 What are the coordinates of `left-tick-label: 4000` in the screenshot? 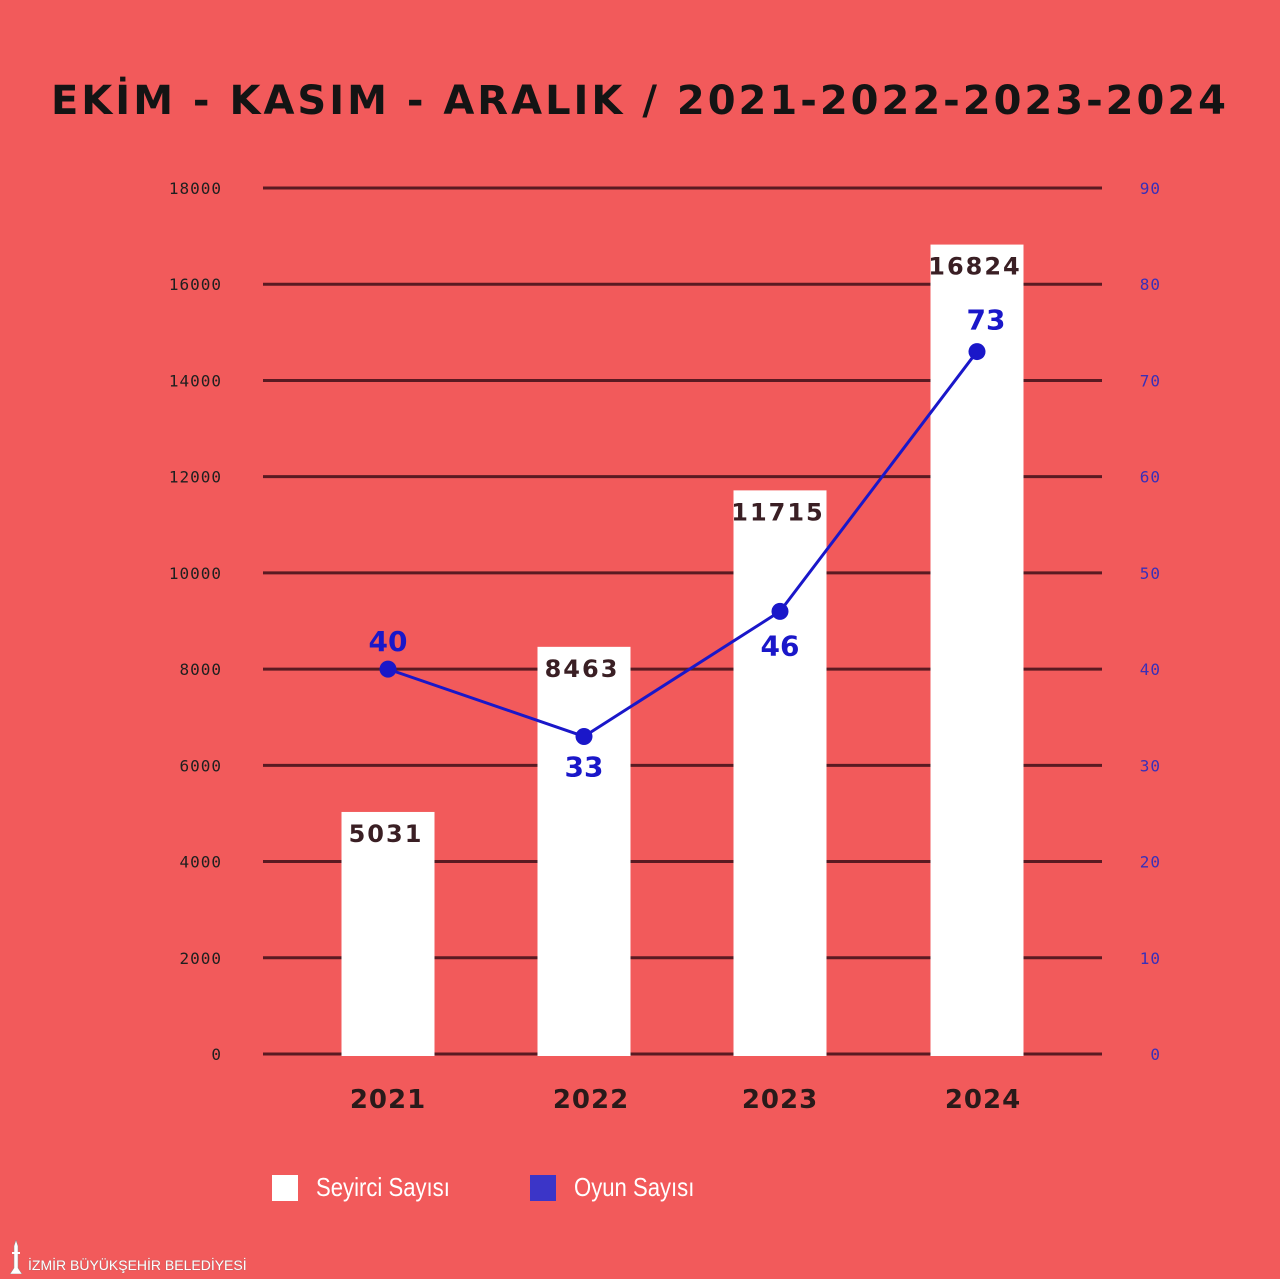 It's located at (200, 862).